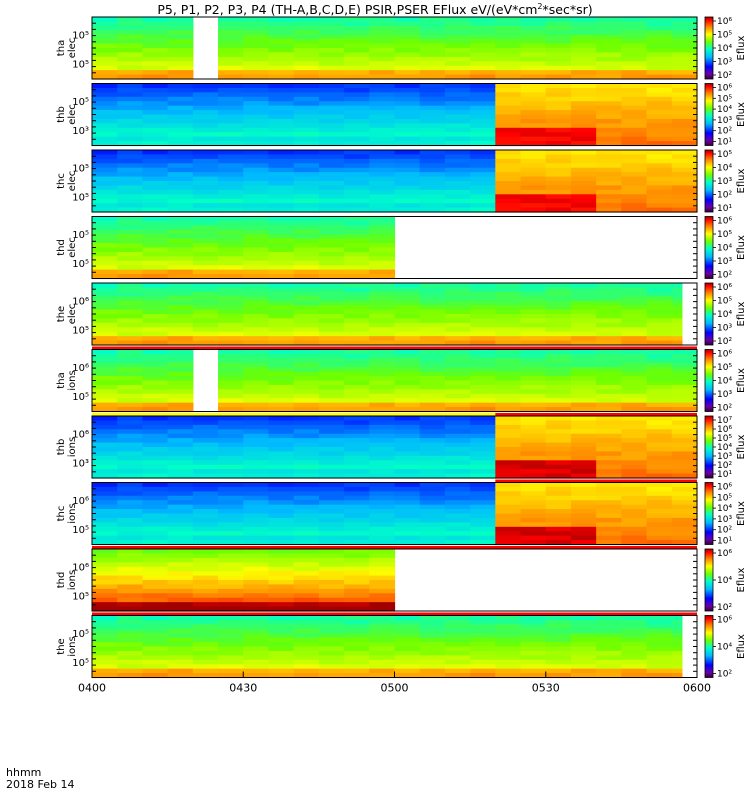 The height and width of the screenshot is (800, 750). What do you see at coordinates (72, 380) in the screenshot?
I see `panel-species-label: ions` at bounding box center [72, 380].